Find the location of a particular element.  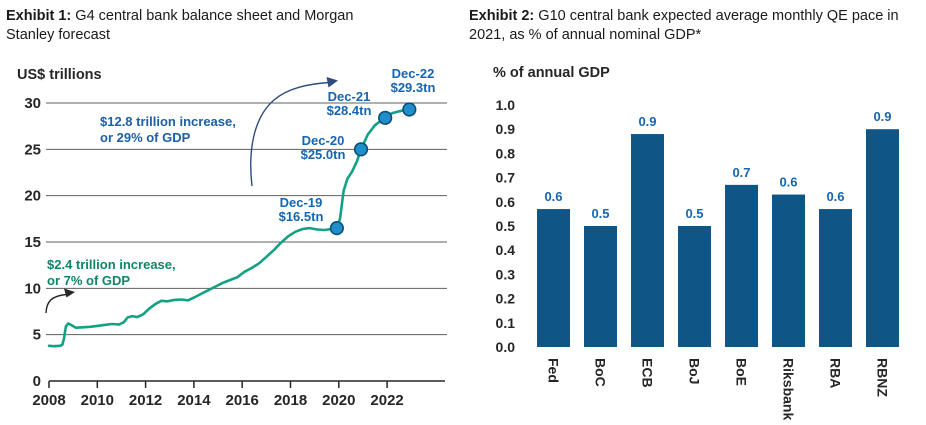

exhibit-2-y-axis-unit: % of annual GDP is located at coordinates (551, 73).